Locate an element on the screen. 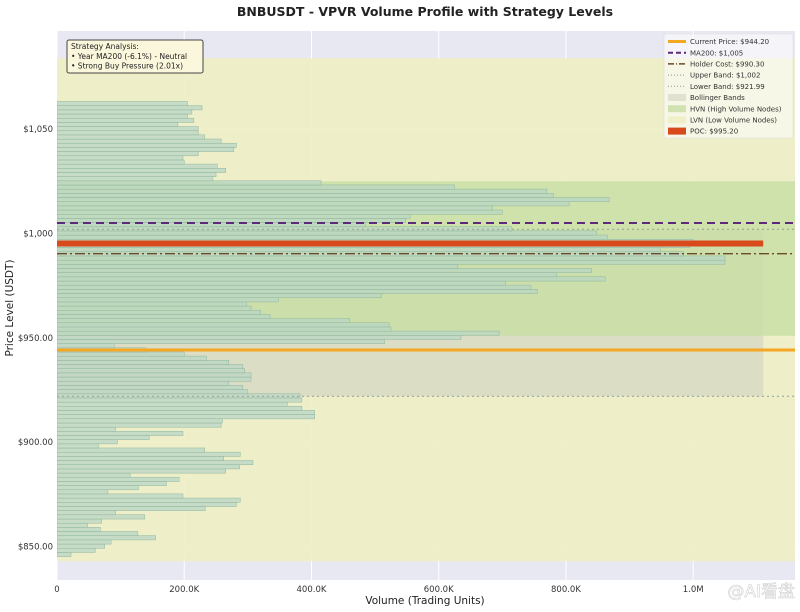 The height and width of the screenshot is (612, 800). annotation-box is located at coordinates (135, 56).